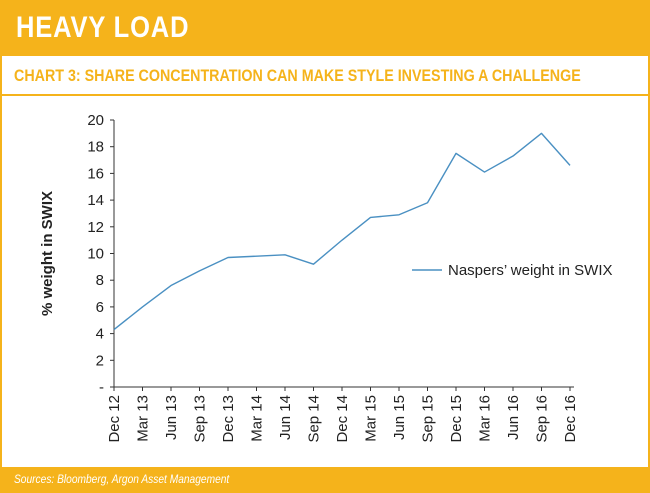 This screenshot has width=650, height=493. Describe the element at coordinates (47, 253) in the screenshot. I see `y-axis-title: % weight in SWIX` at that location.